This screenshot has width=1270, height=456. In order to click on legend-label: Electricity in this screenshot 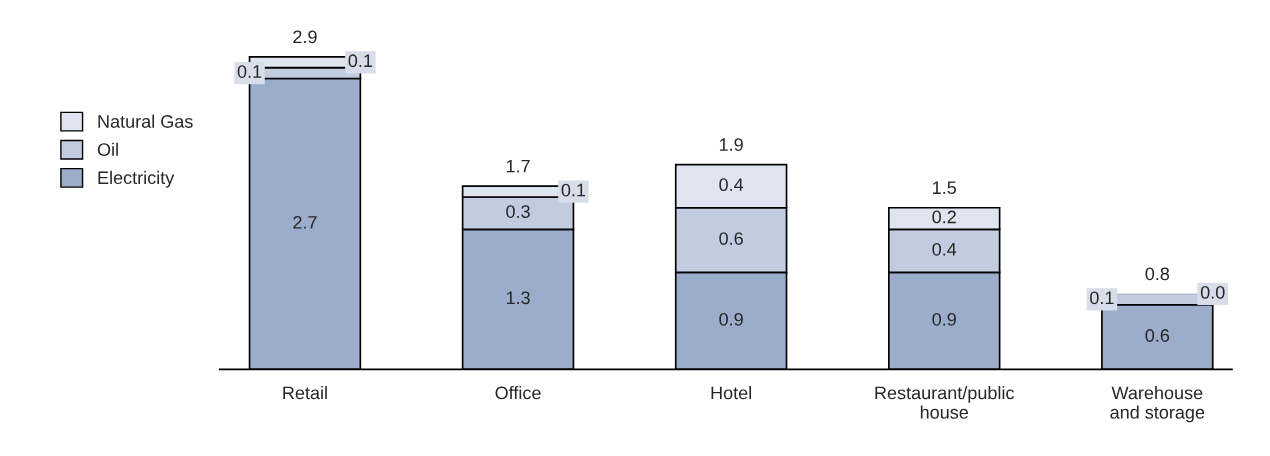, I will do `click(136, 179)`.